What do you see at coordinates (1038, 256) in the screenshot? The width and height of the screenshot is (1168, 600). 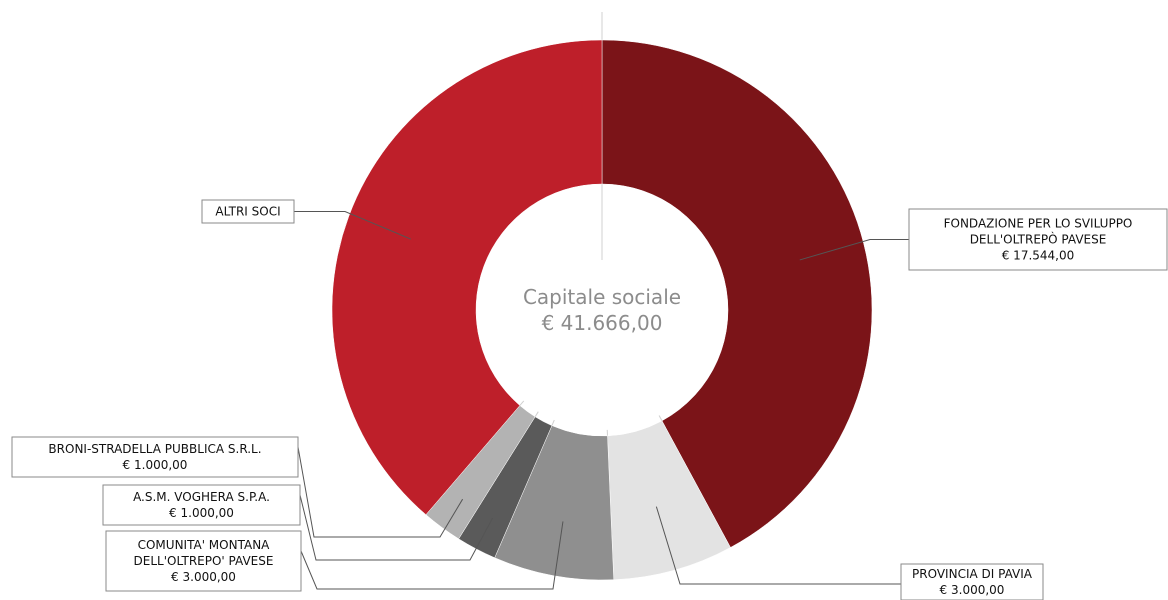 I see `slice-label-line: € 17.544,00` at bounding box center [1038, 256].